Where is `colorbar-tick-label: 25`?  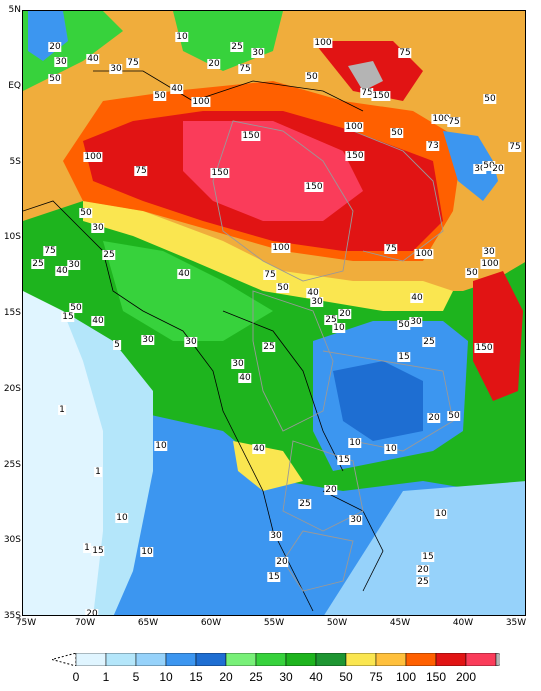 colorbar-tick-label: 25 is located at coordinates (256, 677).